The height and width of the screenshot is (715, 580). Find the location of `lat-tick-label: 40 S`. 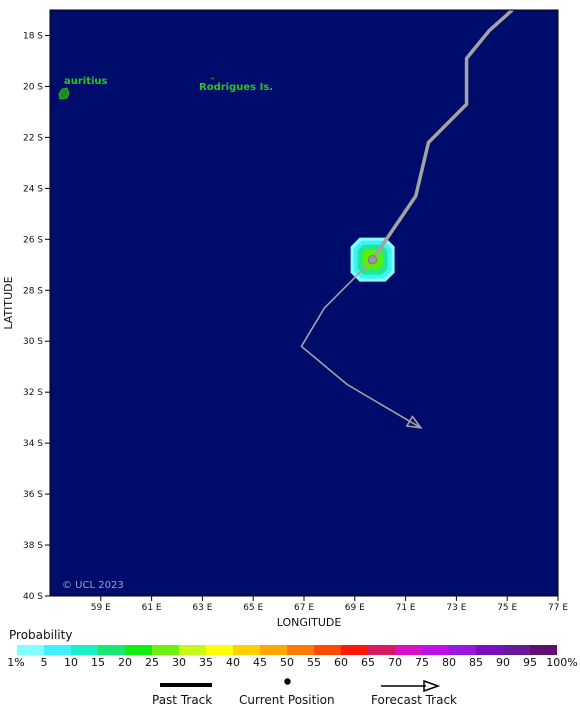

lat-tick-label: 40 S is located at coordinates (33, 597).